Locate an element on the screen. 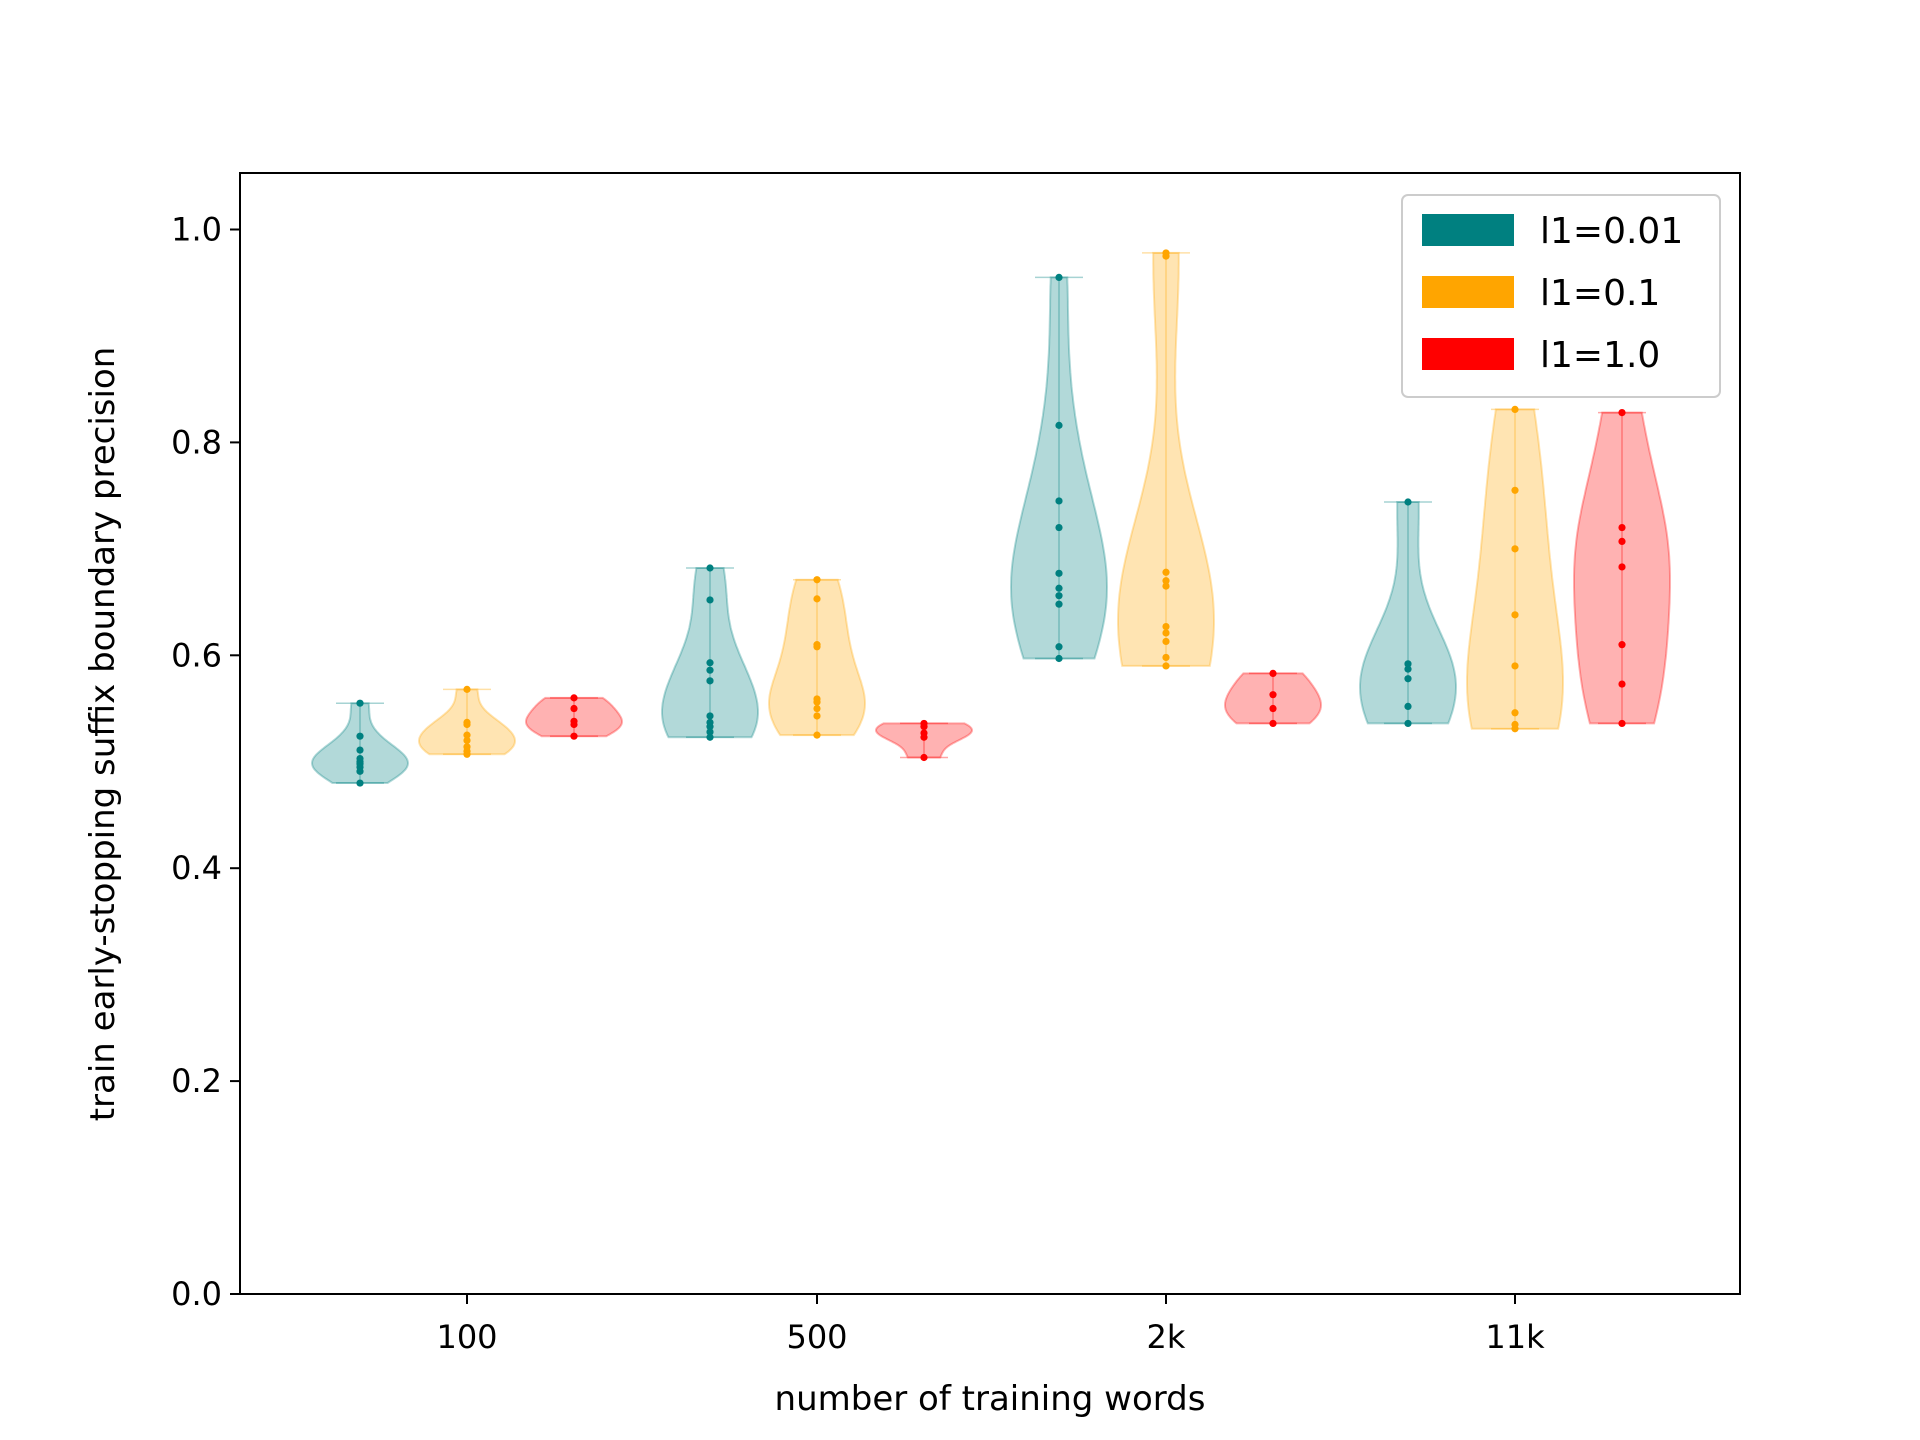  y-tick-label: 0.8 is located at coordinates (196, 442).